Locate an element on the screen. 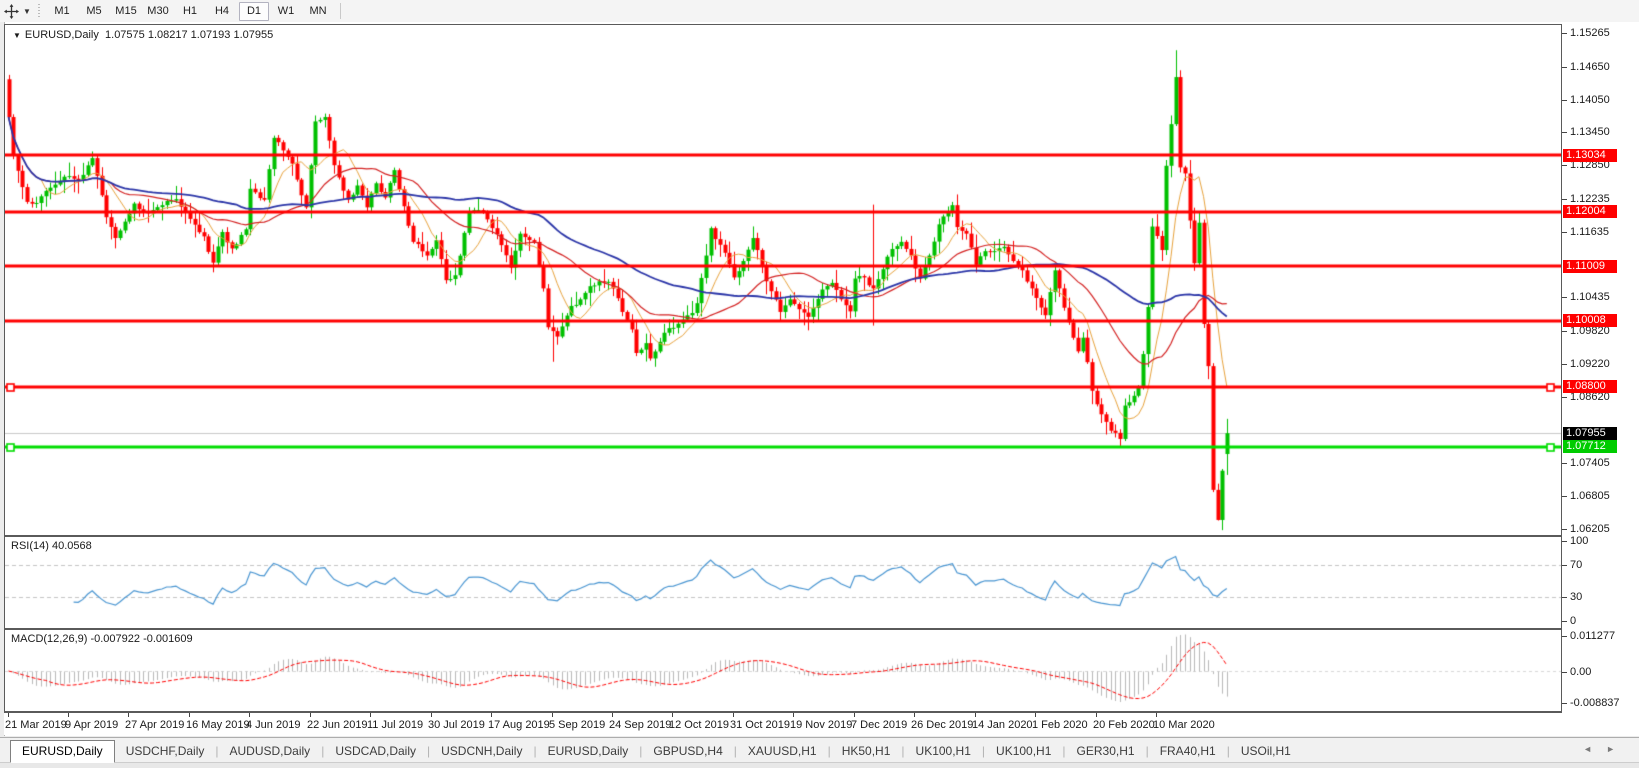 This screenshot has height=768, width=1639. chart-tab-xauusd-h1: XAUUSD,H1 is located at coordinates (782, 751).